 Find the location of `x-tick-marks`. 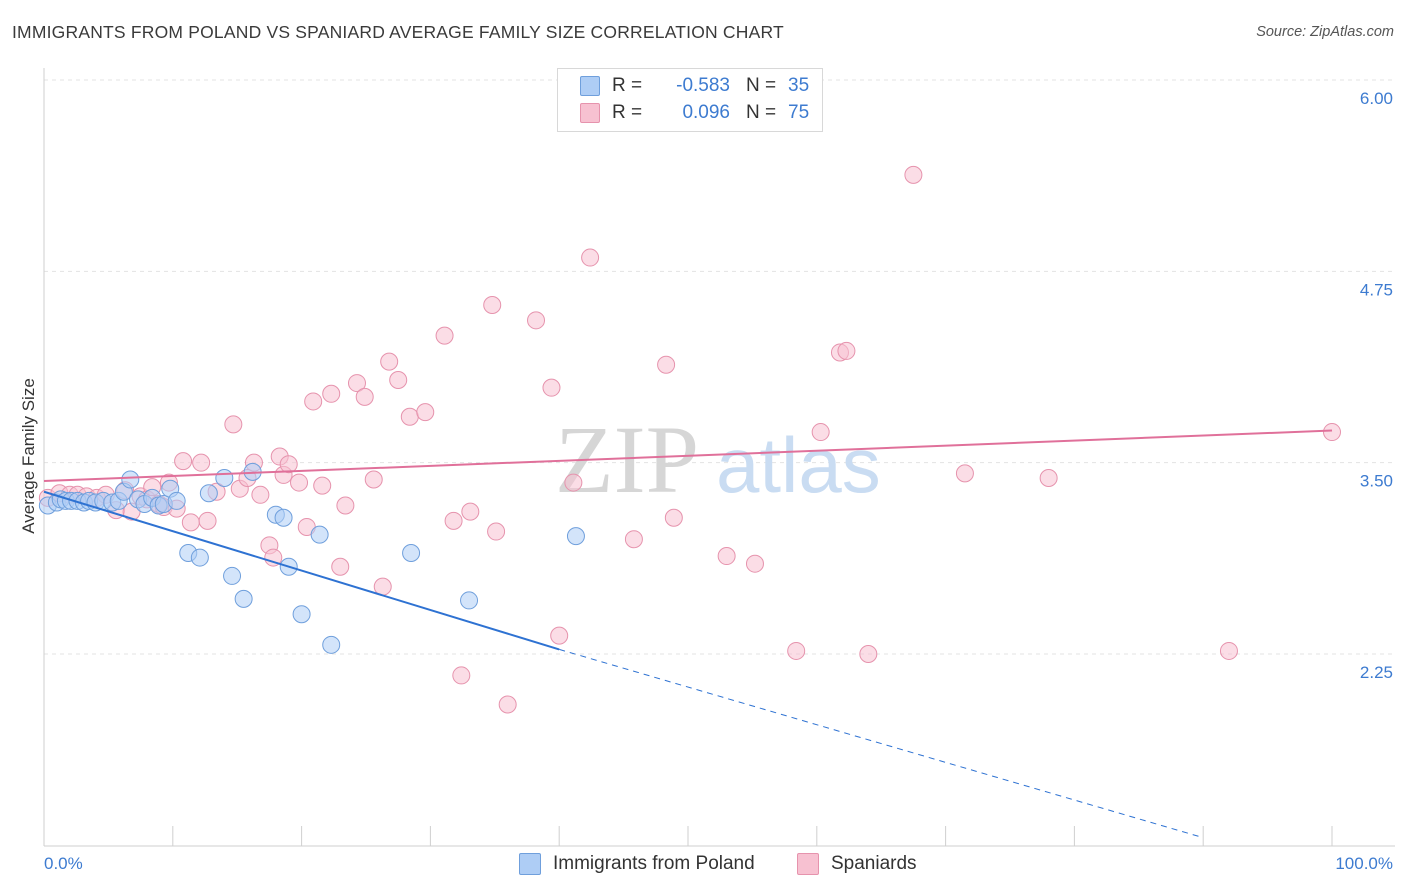

x-tick-marks is located at coordinates (752, 836).